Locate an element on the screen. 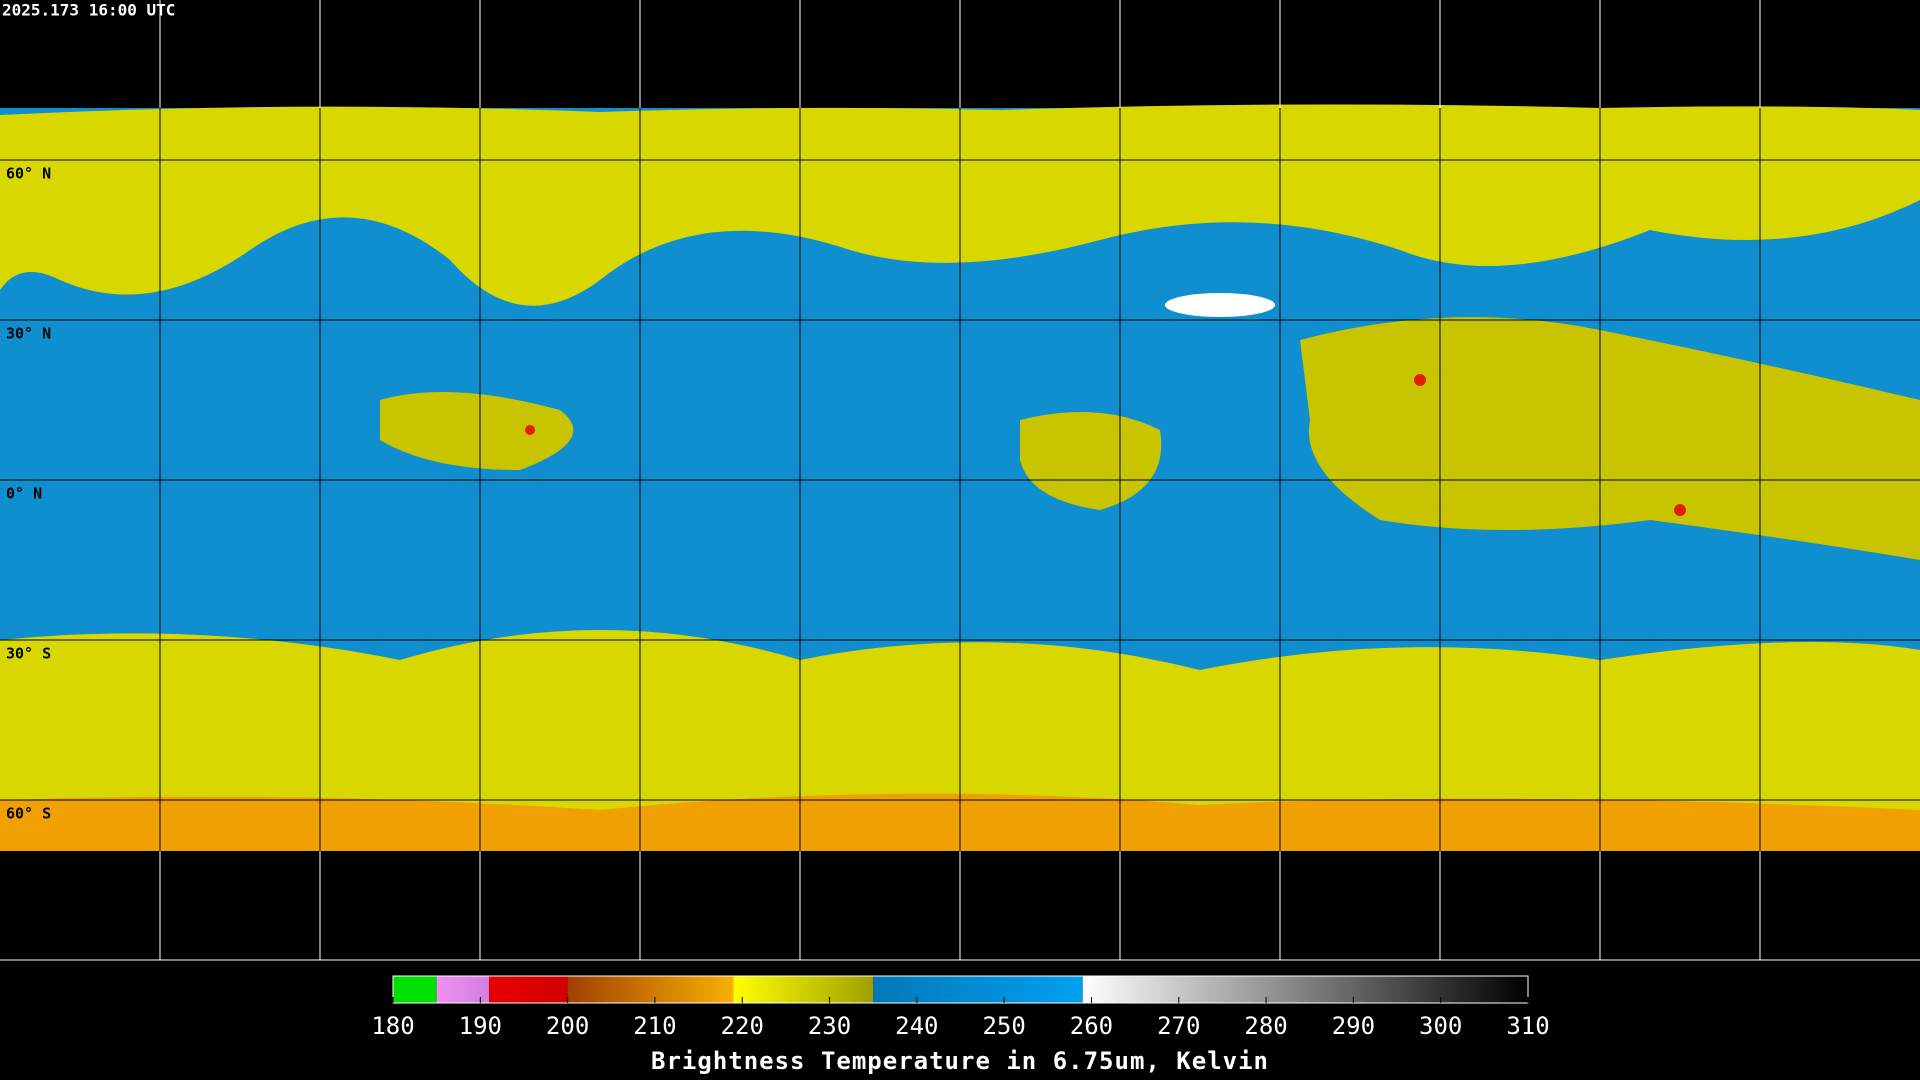  colorbar-title: Brightness Temperature in 6.75um, Kelvin is located at coordinates (960, 1061).